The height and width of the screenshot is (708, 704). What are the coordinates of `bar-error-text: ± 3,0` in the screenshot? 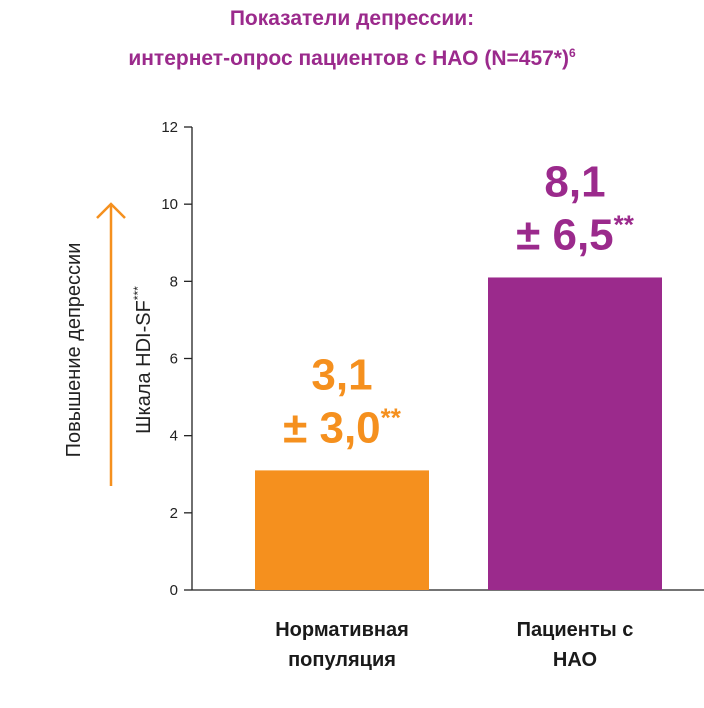 It's located at (332, 427).